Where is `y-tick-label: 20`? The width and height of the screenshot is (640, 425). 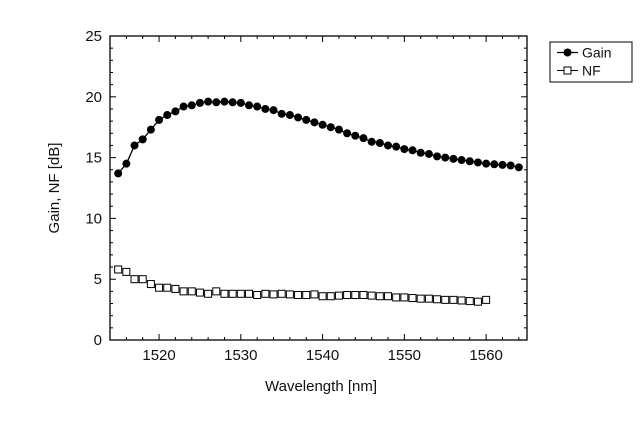 y-tick-label: 20 is located at coordinates (93, 97).